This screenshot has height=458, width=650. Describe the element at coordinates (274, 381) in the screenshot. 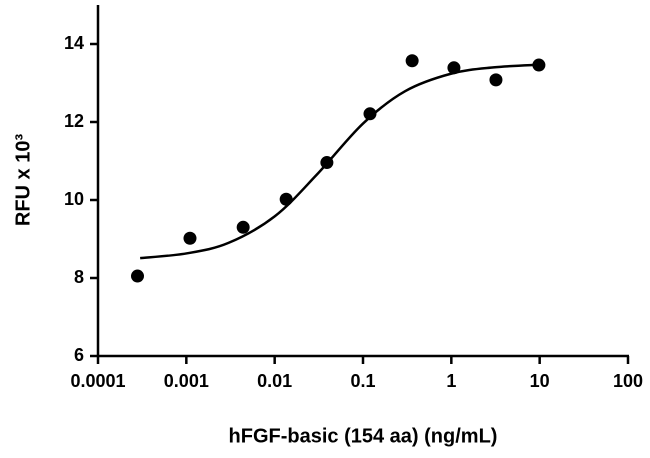

I see `x-tick-label: 0.01` at that location.